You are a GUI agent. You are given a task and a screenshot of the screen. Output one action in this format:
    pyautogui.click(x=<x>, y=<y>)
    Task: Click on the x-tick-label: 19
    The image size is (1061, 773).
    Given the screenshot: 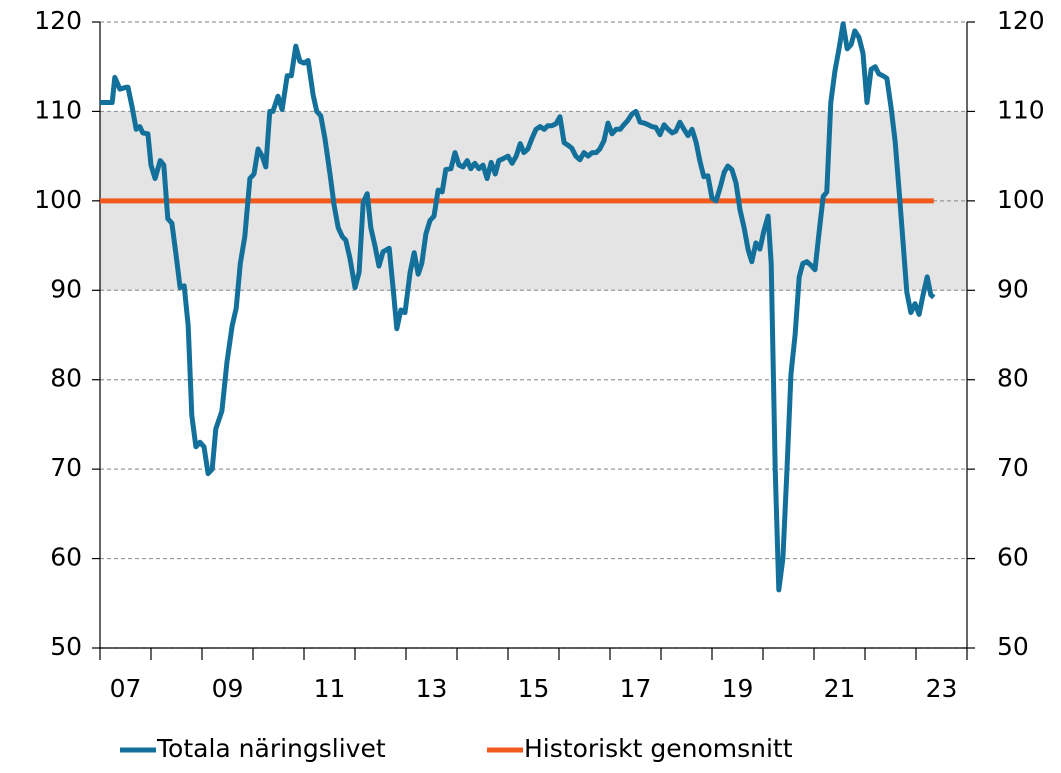 What is the action you would take?
    pyautogui.click(x=738, y=688)
    